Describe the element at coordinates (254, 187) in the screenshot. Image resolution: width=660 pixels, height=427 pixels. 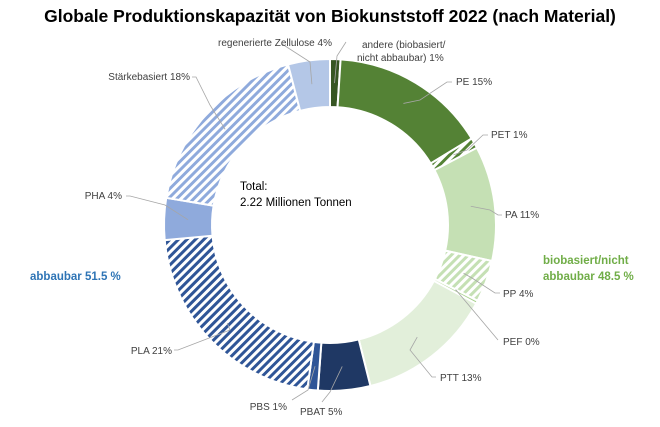
I see `center-label-line-1: Total:` at that location.